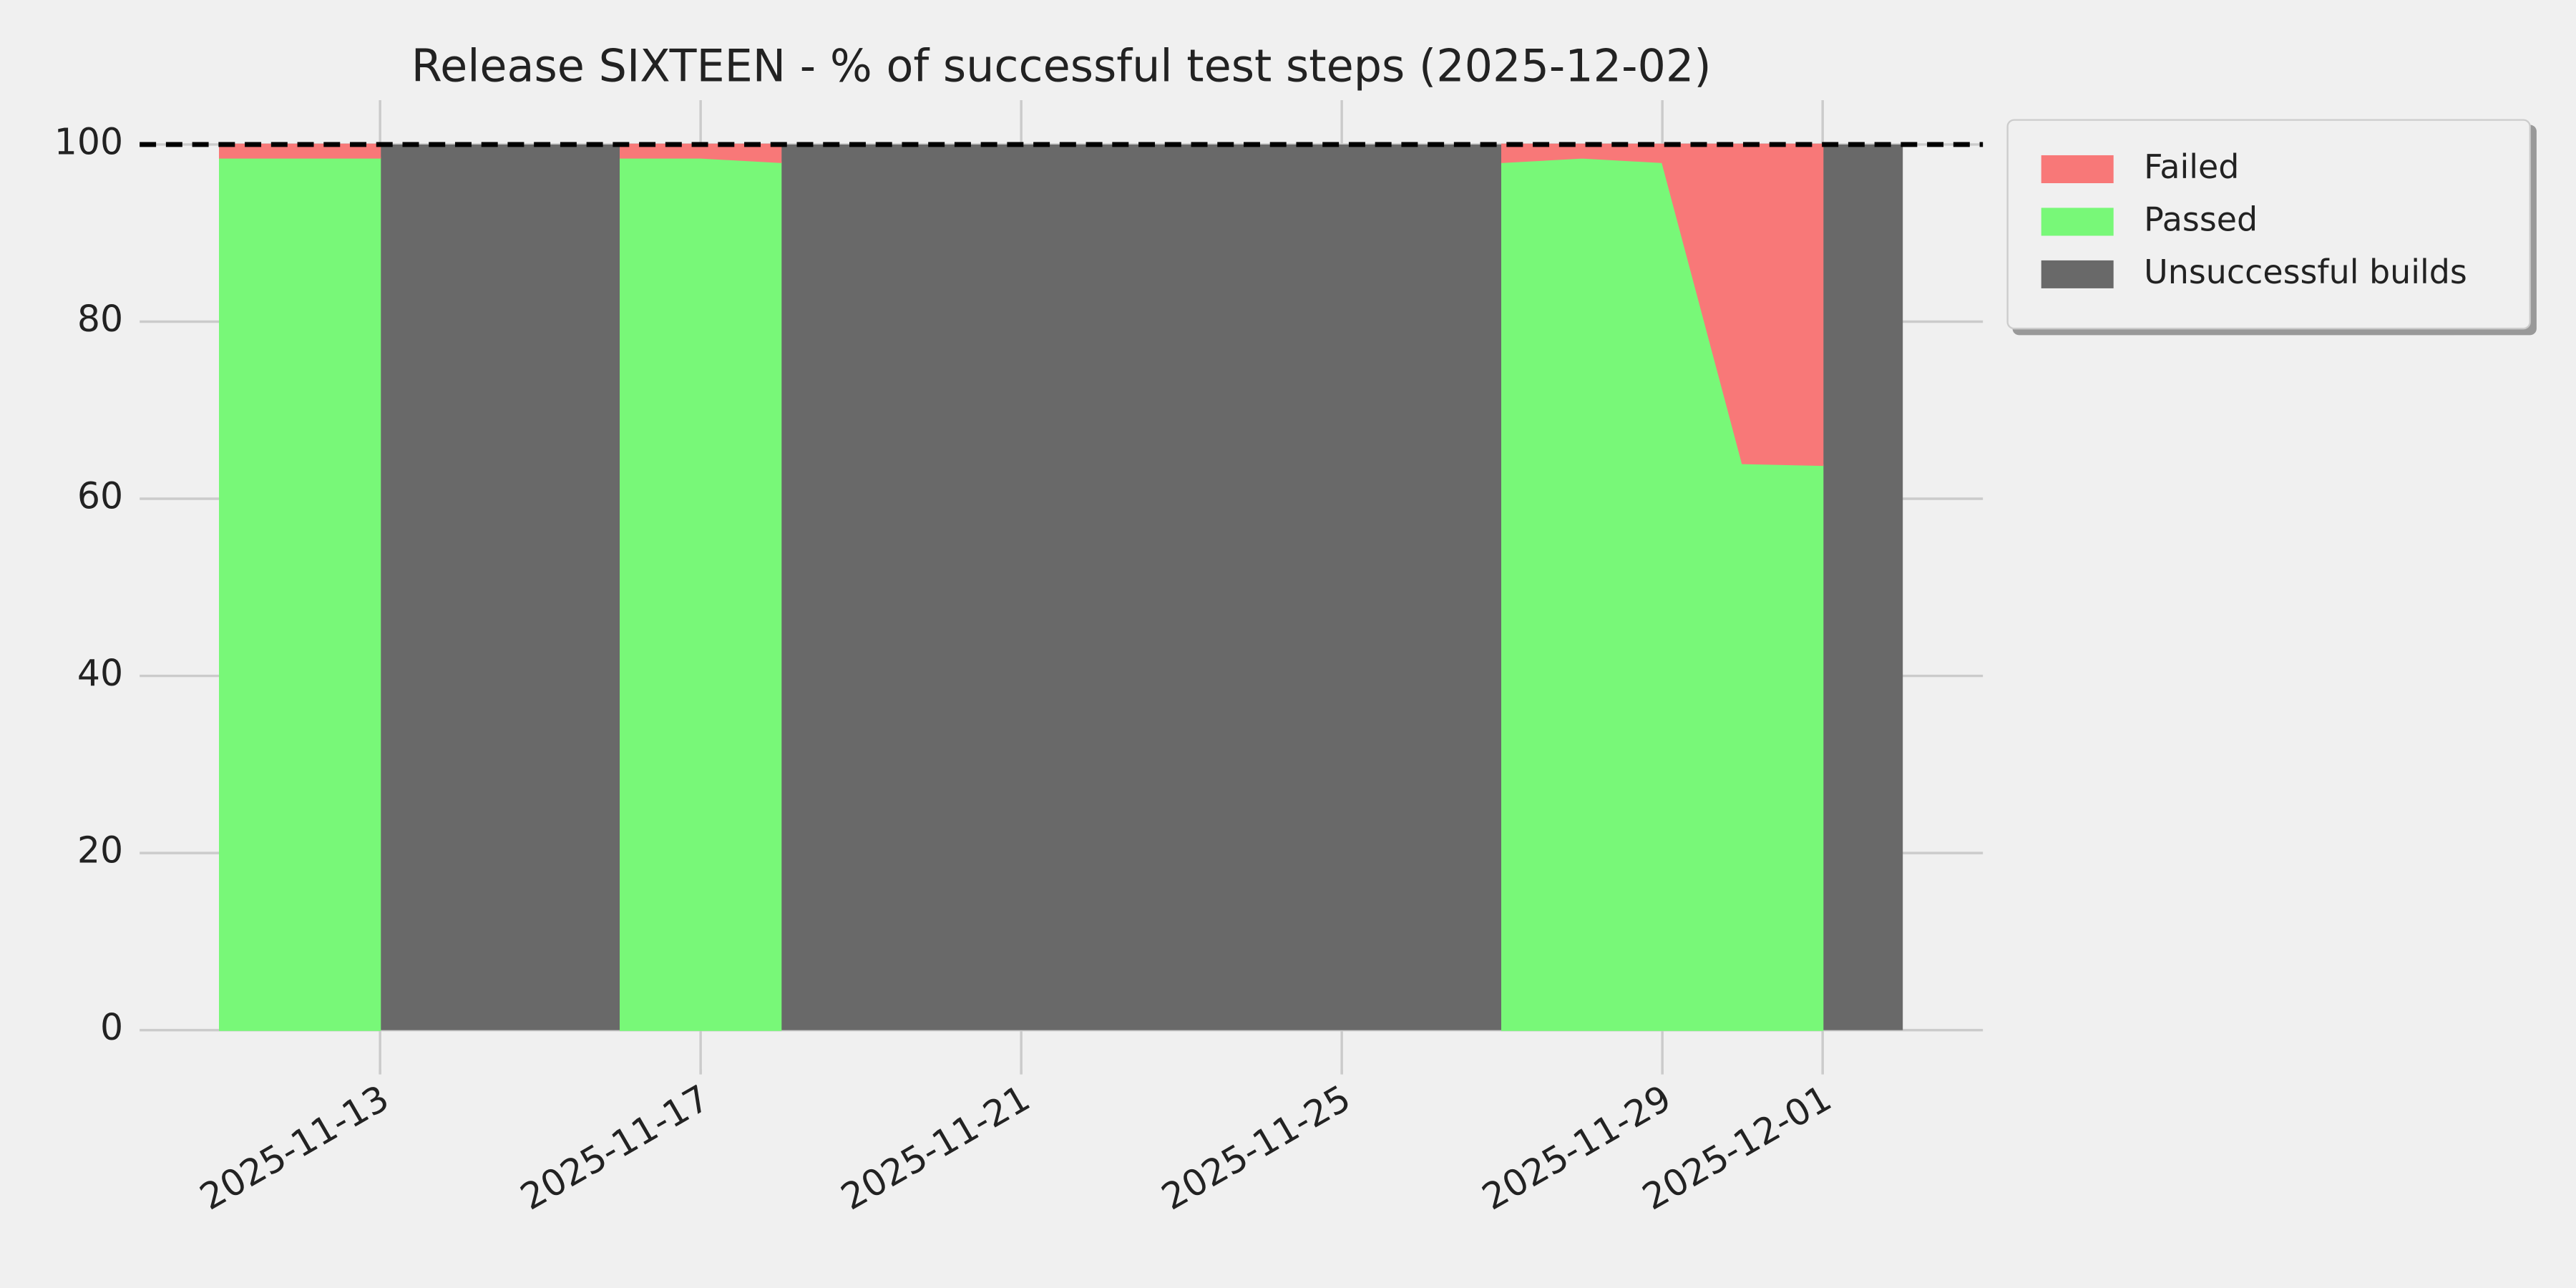 Image resolution: width=2576 pixels, height=1288 pixels. Describe the element at coordinates (100, 673) in the screenshot. I see `y-tick-label: 40` at that location.